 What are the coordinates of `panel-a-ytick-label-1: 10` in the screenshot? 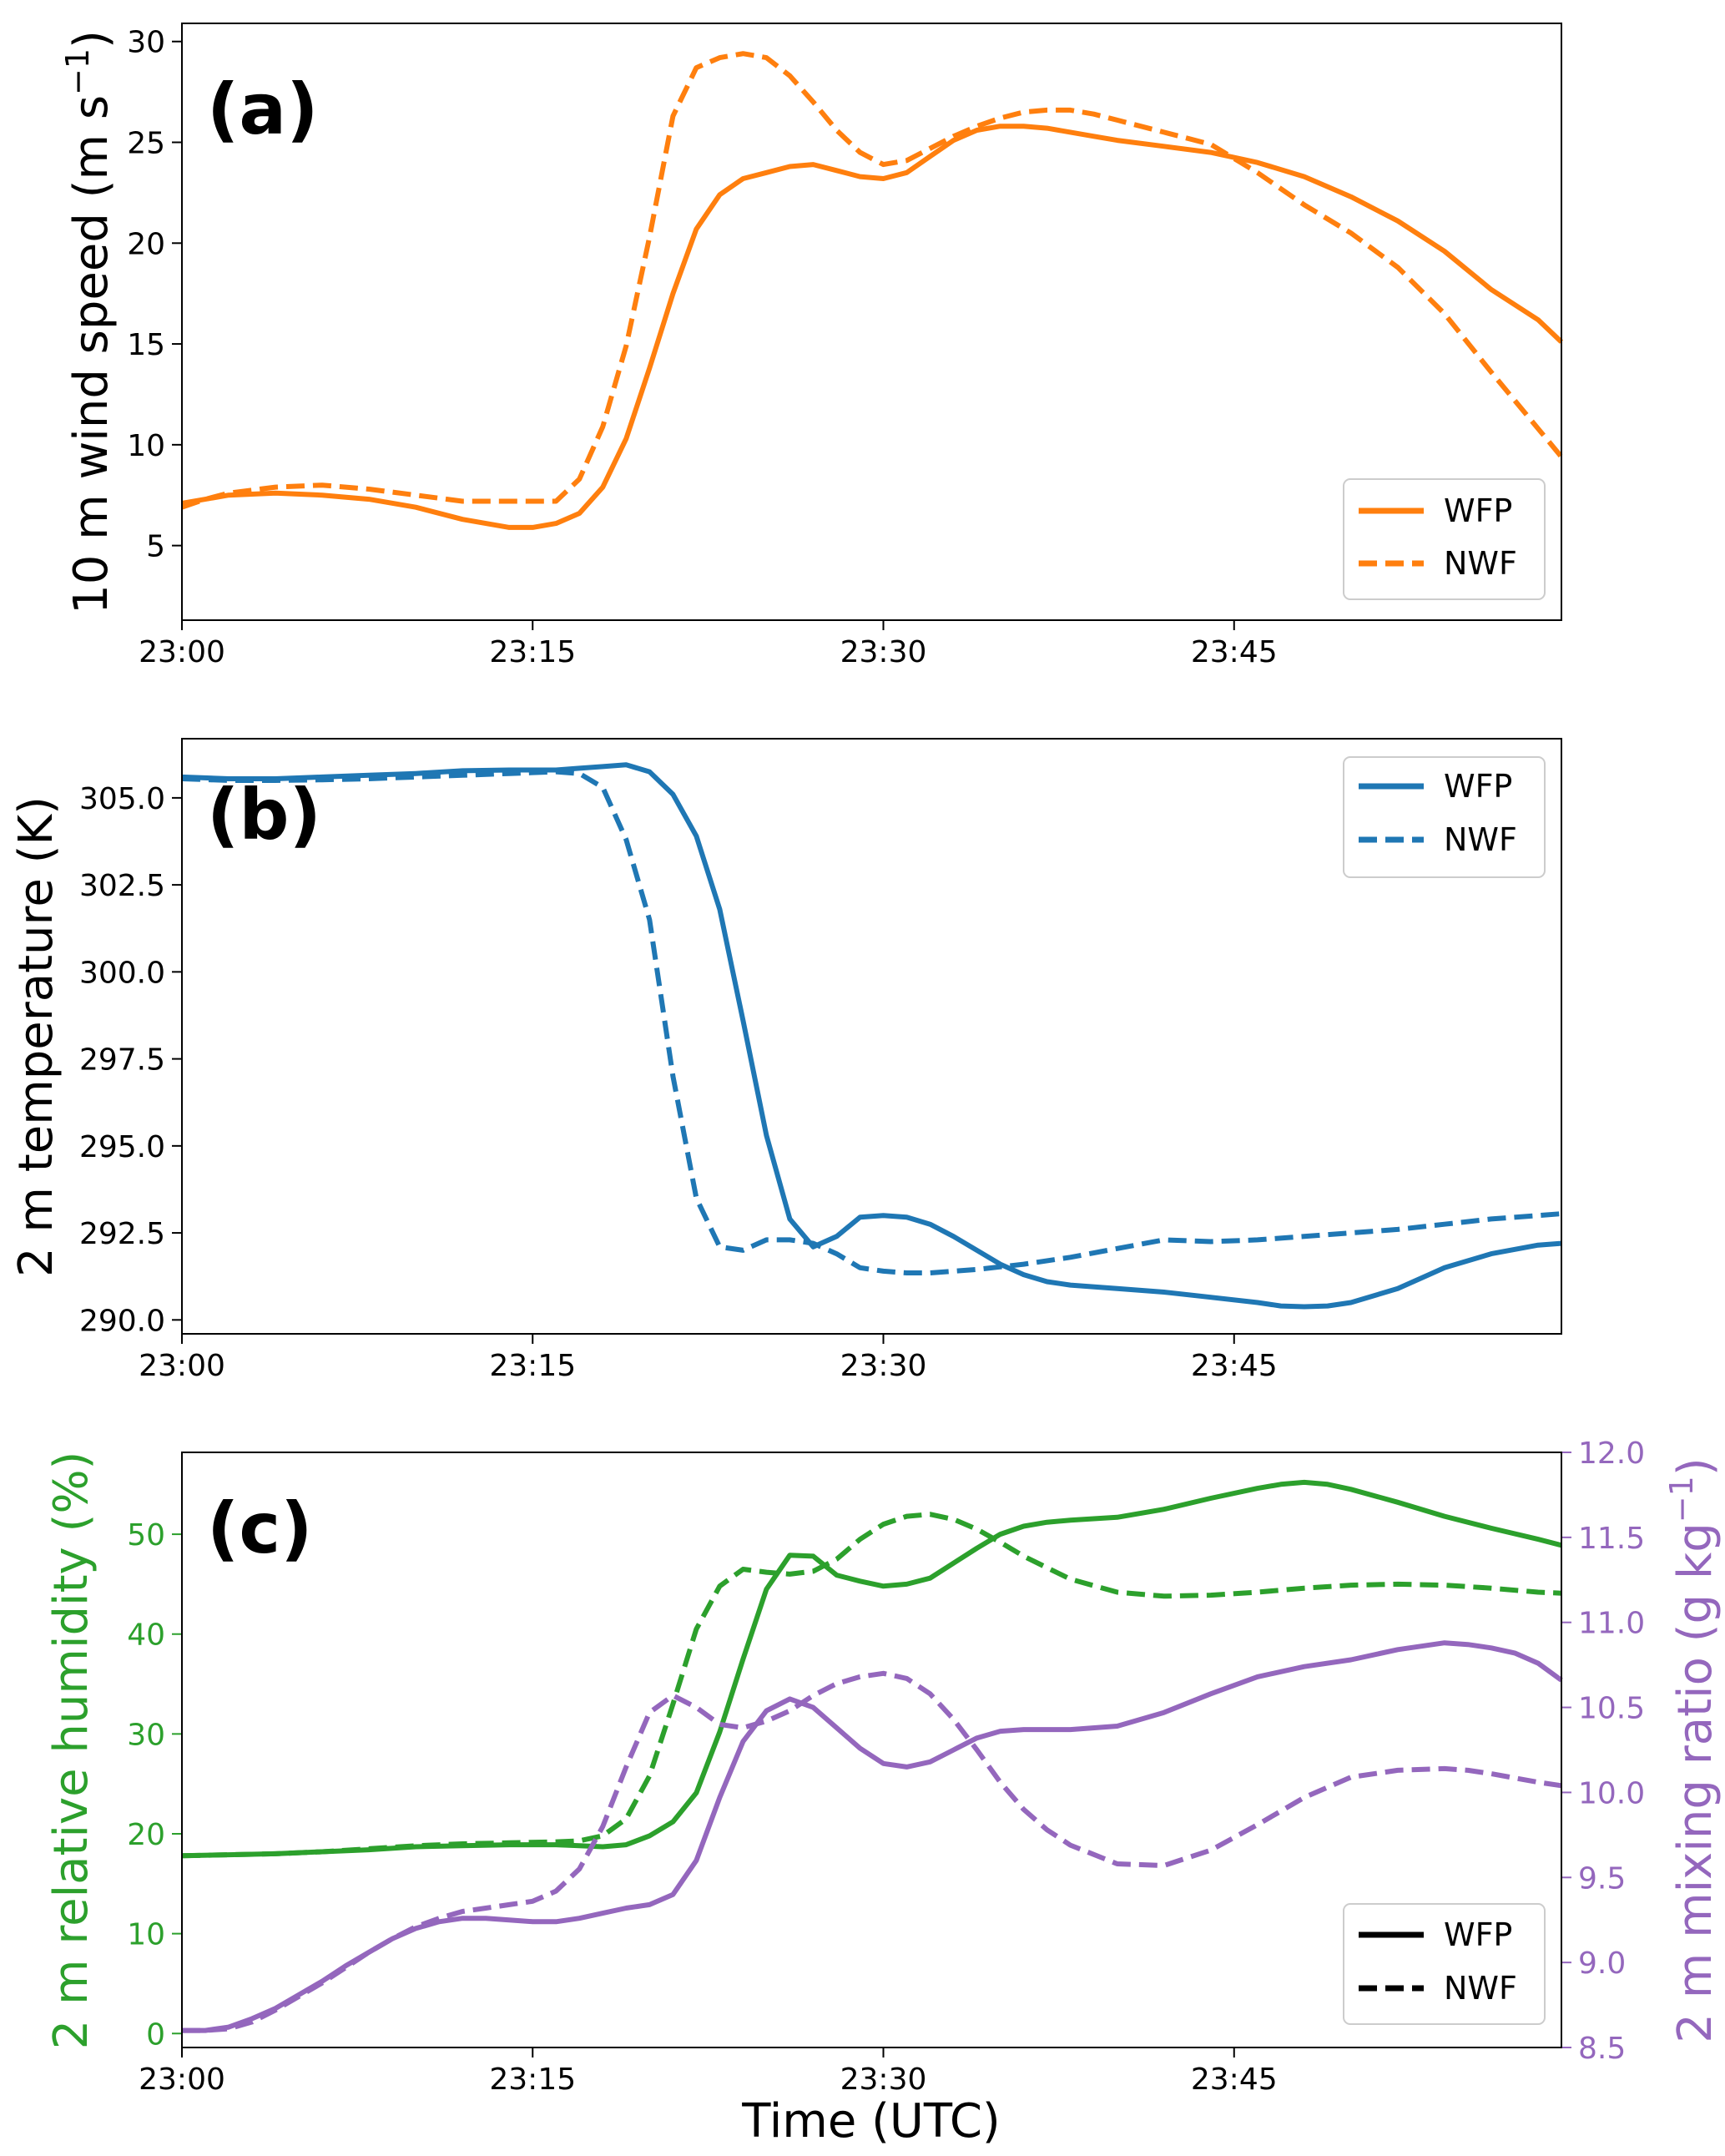 It's located at (146, 446).